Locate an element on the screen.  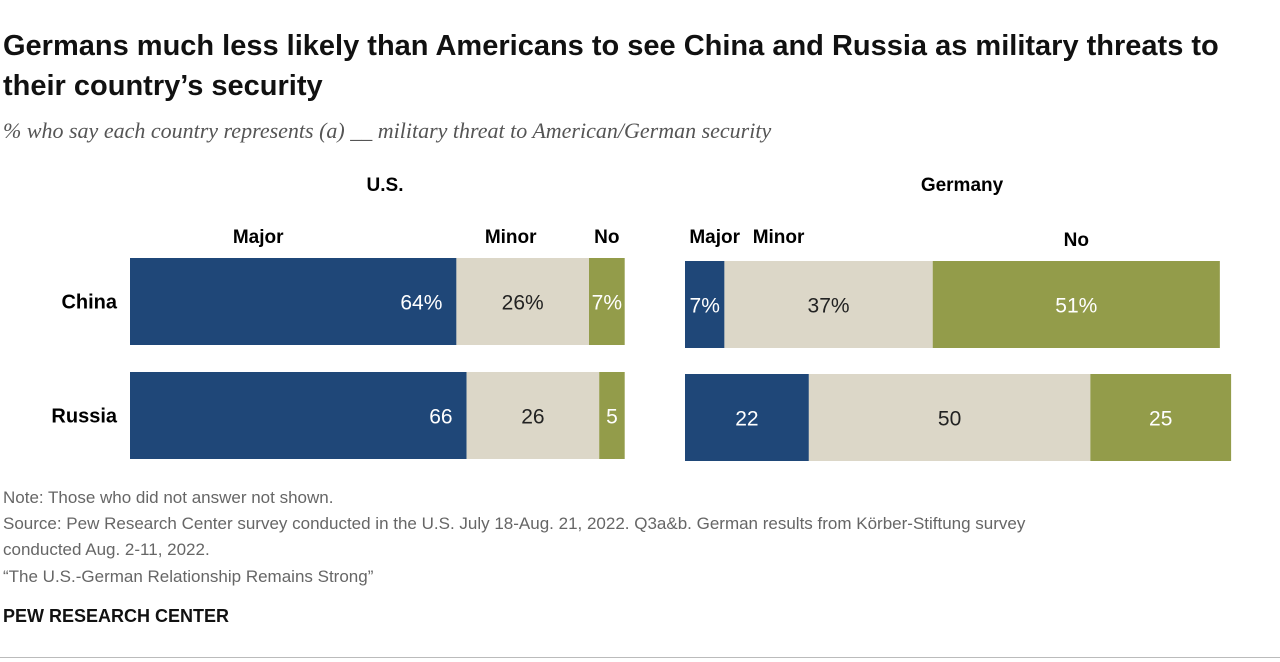
panel-title: Germany is located at coordinates (962, 185).